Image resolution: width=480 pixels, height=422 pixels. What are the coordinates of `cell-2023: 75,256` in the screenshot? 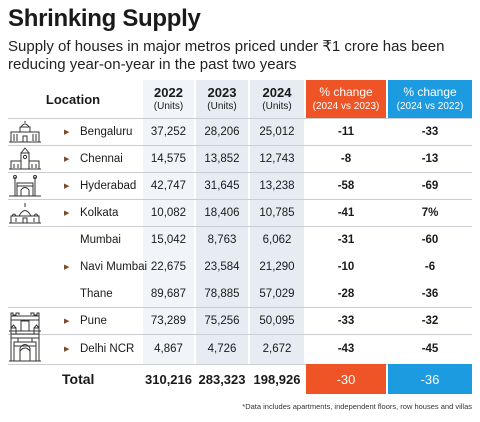 It's located at (222, 320).